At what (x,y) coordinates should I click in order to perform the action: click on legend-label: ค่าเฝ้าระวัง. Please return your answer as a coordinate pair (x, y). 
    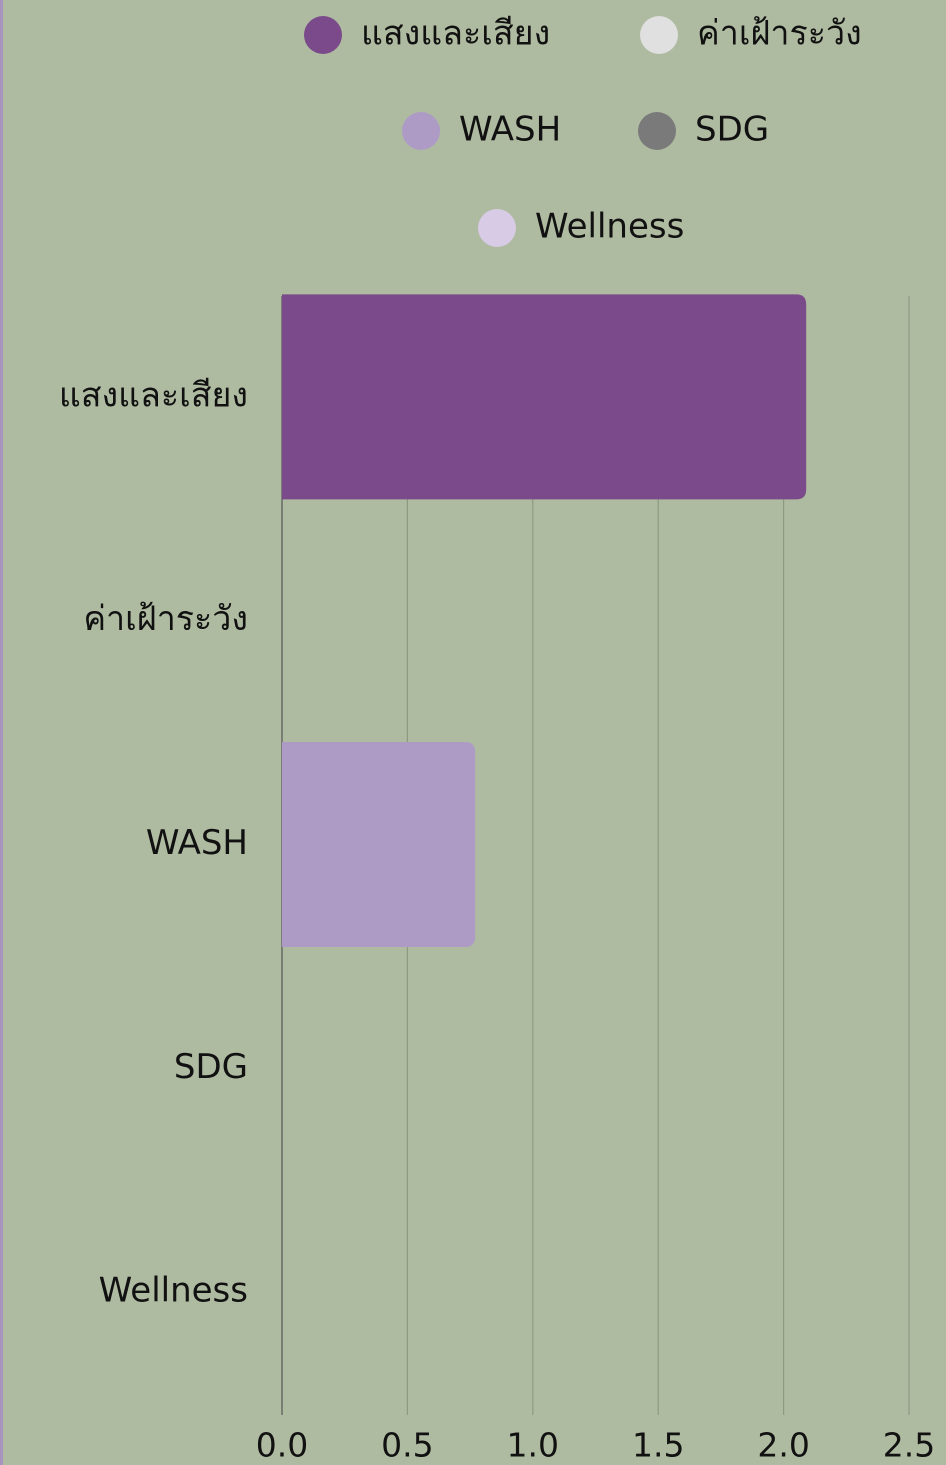
    Looking at the image, I should click on (779, 34).